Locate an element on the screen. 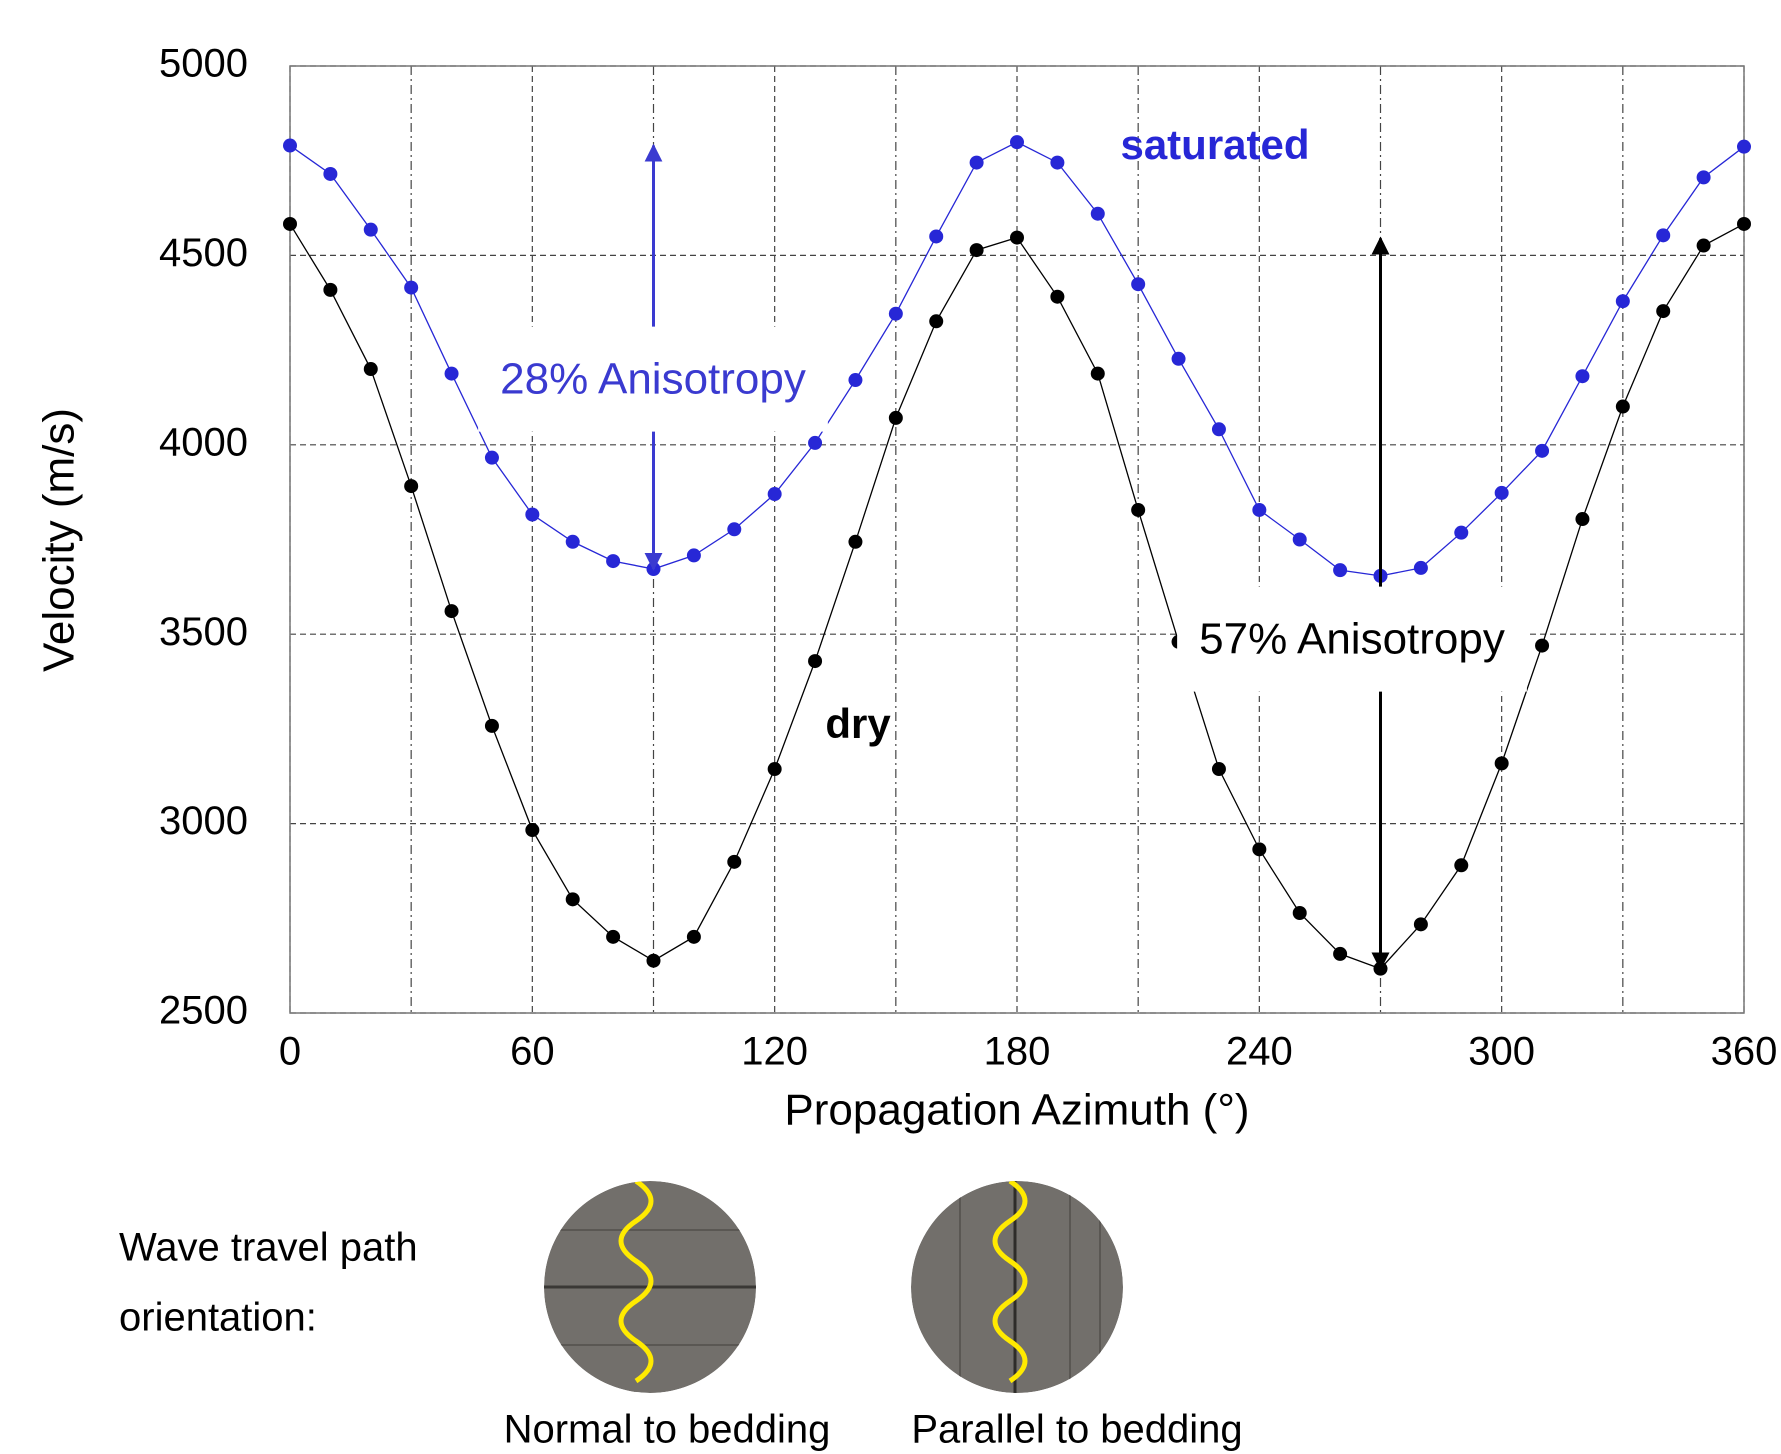  icon-normal is located at coordinates (650, 1287).